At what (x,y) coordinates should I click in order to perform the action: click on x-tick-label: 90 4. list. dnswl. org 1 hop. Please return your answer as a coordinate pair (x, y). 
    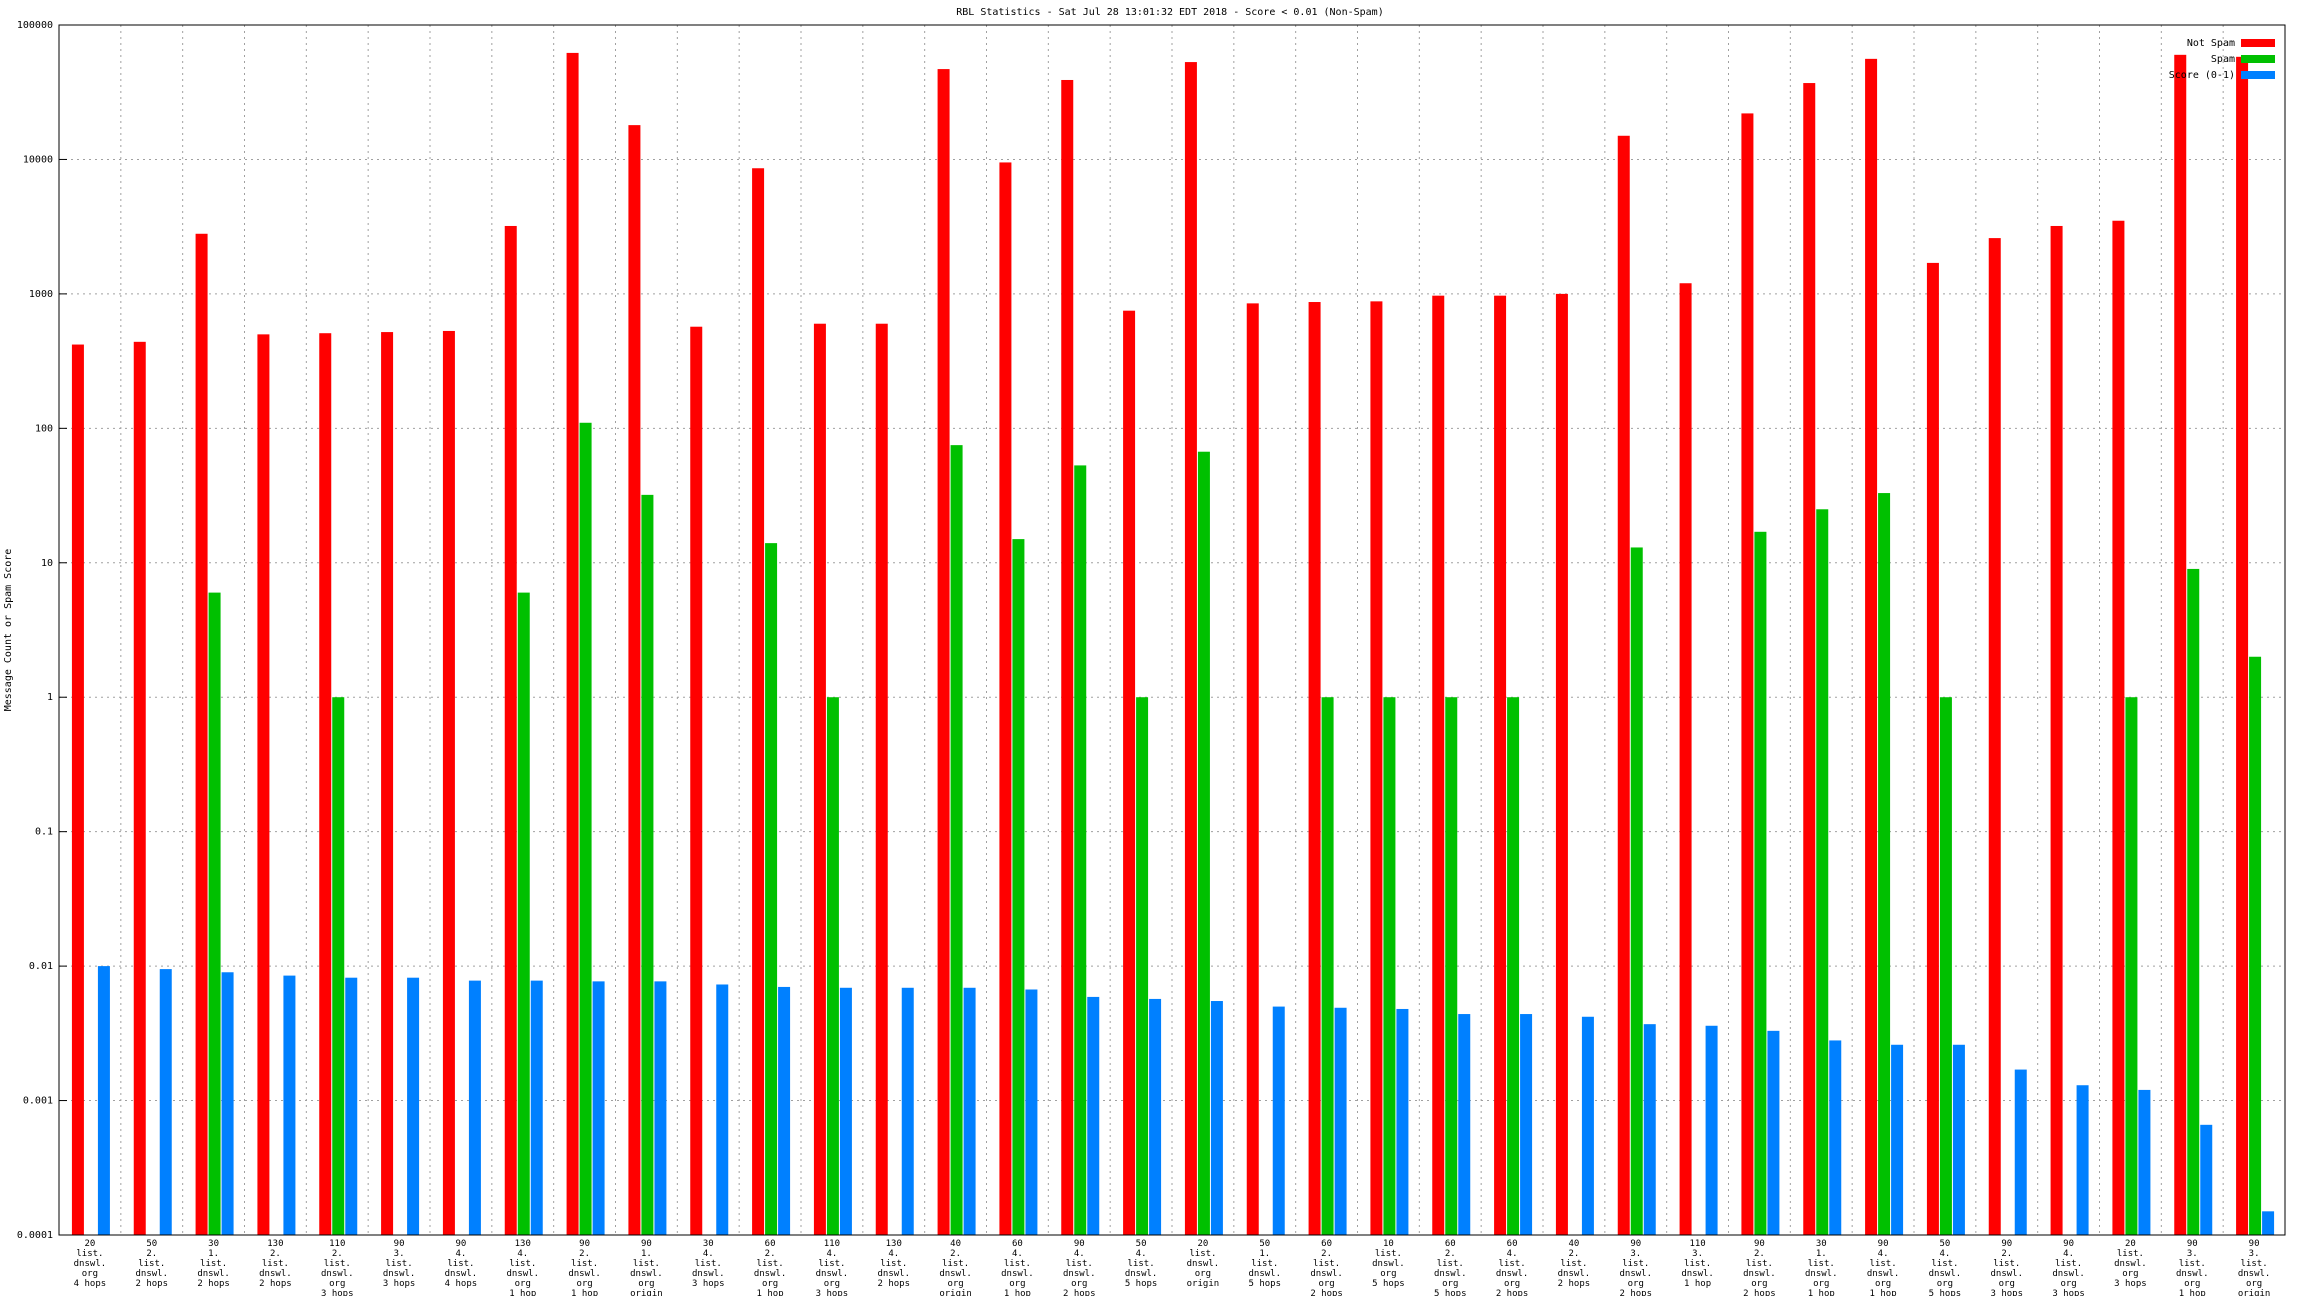
    Looking at the image, I should click on (1883, 1267).